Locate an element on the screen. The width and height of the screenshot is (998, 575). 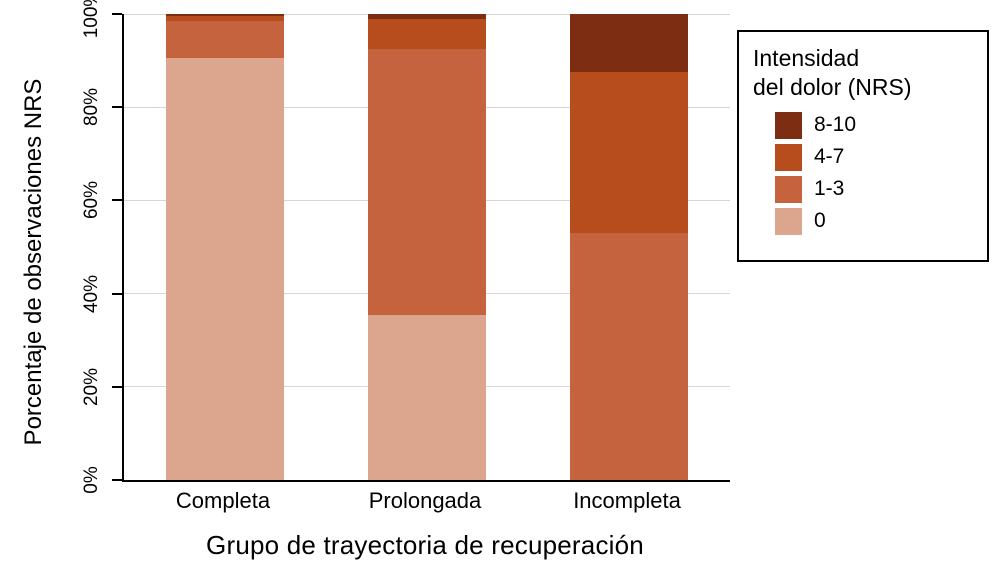
legend-item: 1-3 is located at coordinates (874, 189).